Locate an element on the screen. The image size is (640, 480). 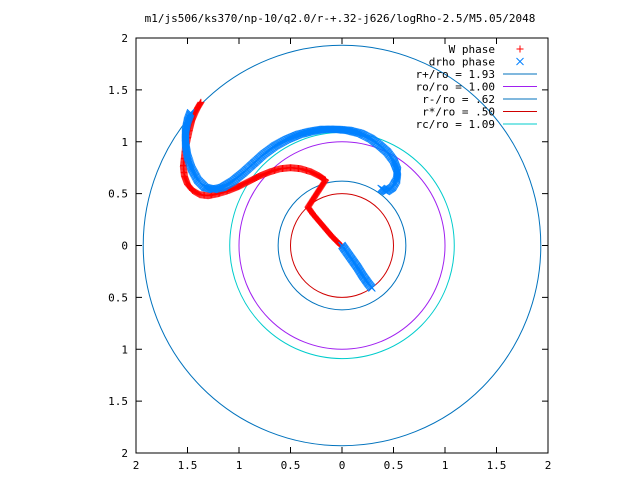
legend-label: rc/ro = 1.09 is located at coordinates (455, 124).